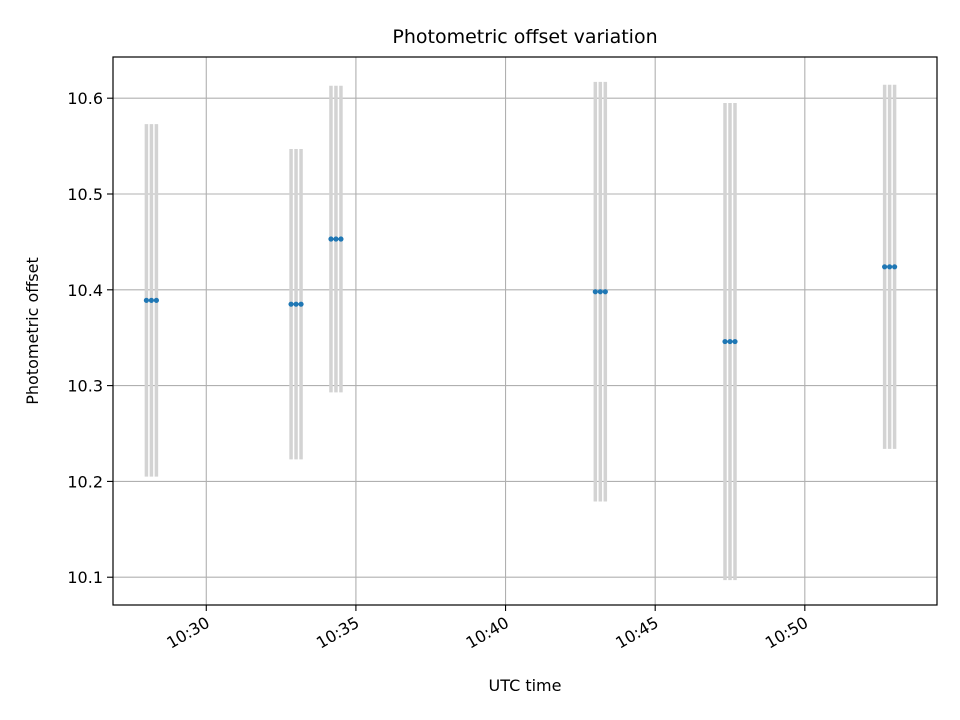 Image resolution: width=960 pixels, height=720 pixels. What do you see at coordinates (525, 685) in the screenshot?
I see `x-axis-title: UTC time` at bounding box center [525, 685].